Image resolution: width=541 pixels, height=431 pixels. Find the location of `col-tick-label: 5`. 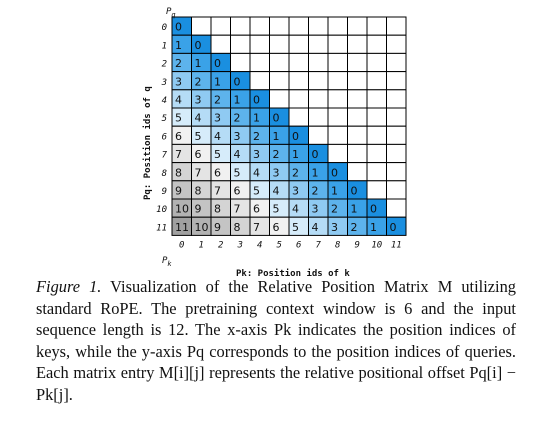

col-tick-label: 5 is located at coordinates (279, 245).